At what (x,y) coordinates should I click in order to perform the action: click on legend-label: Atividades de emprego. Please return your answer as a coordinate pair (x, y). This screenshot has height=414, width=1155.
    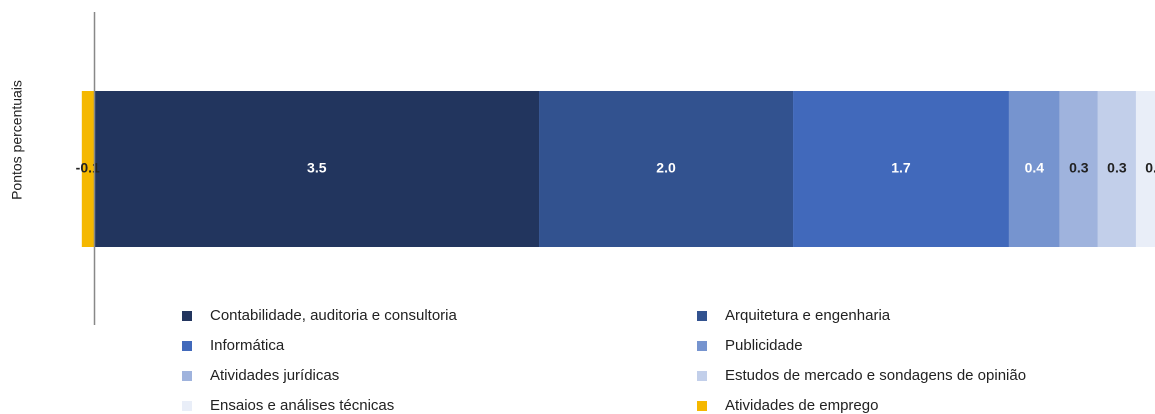
    Looking at the image, I should click on (801, 405).